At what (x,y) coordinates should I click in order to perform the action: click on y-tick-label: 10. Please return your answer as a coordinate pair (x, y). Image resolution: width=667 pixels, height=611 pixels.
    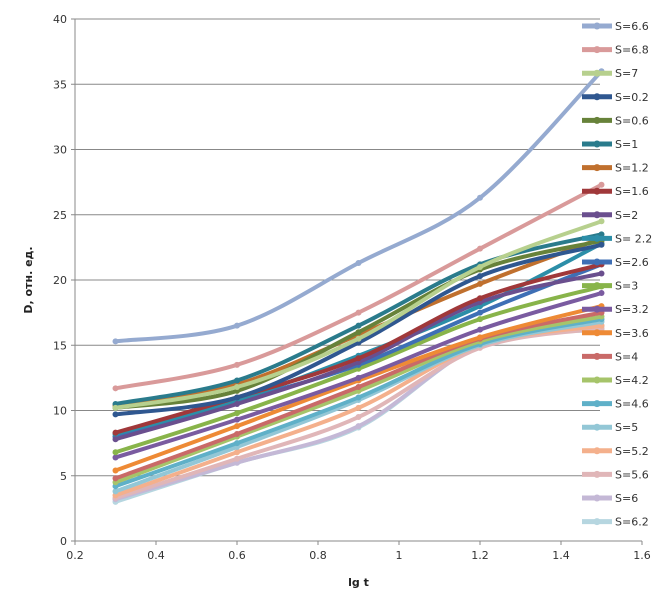
    Looking at the image, I should click on (60, 411).